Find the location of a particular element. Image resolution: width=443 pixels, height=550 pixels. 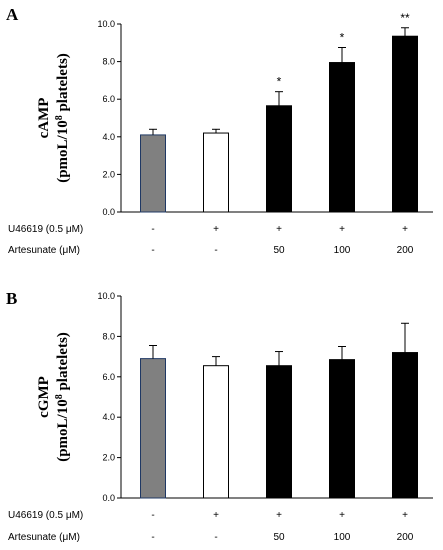

y-axis-label-line1: cAMP is located at coordinates (44, 118).